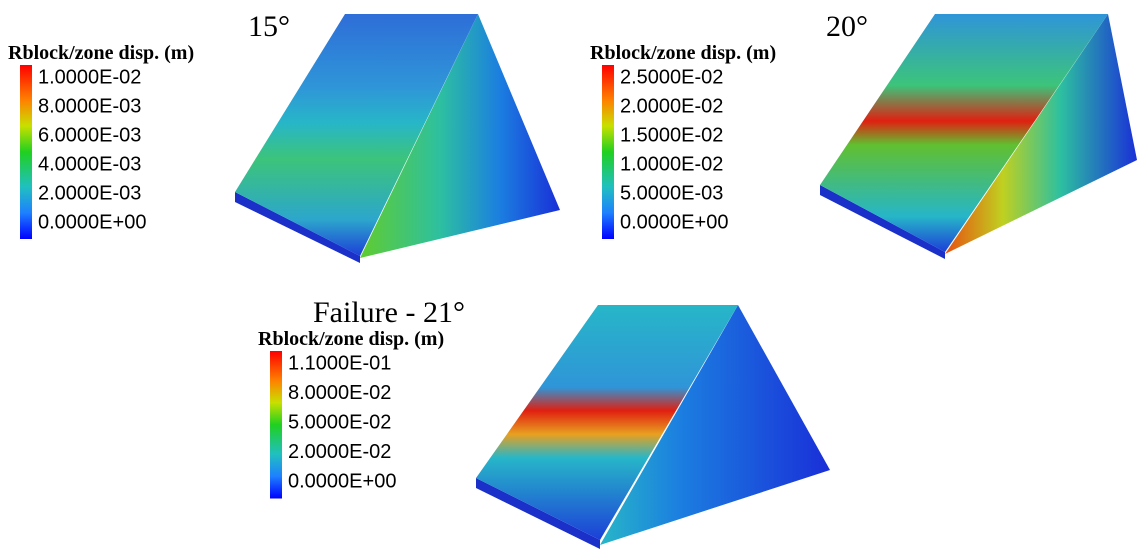 The image size is (1137, 552). I want to click on legend-label: 2.5000E-02, so click(671, 77).